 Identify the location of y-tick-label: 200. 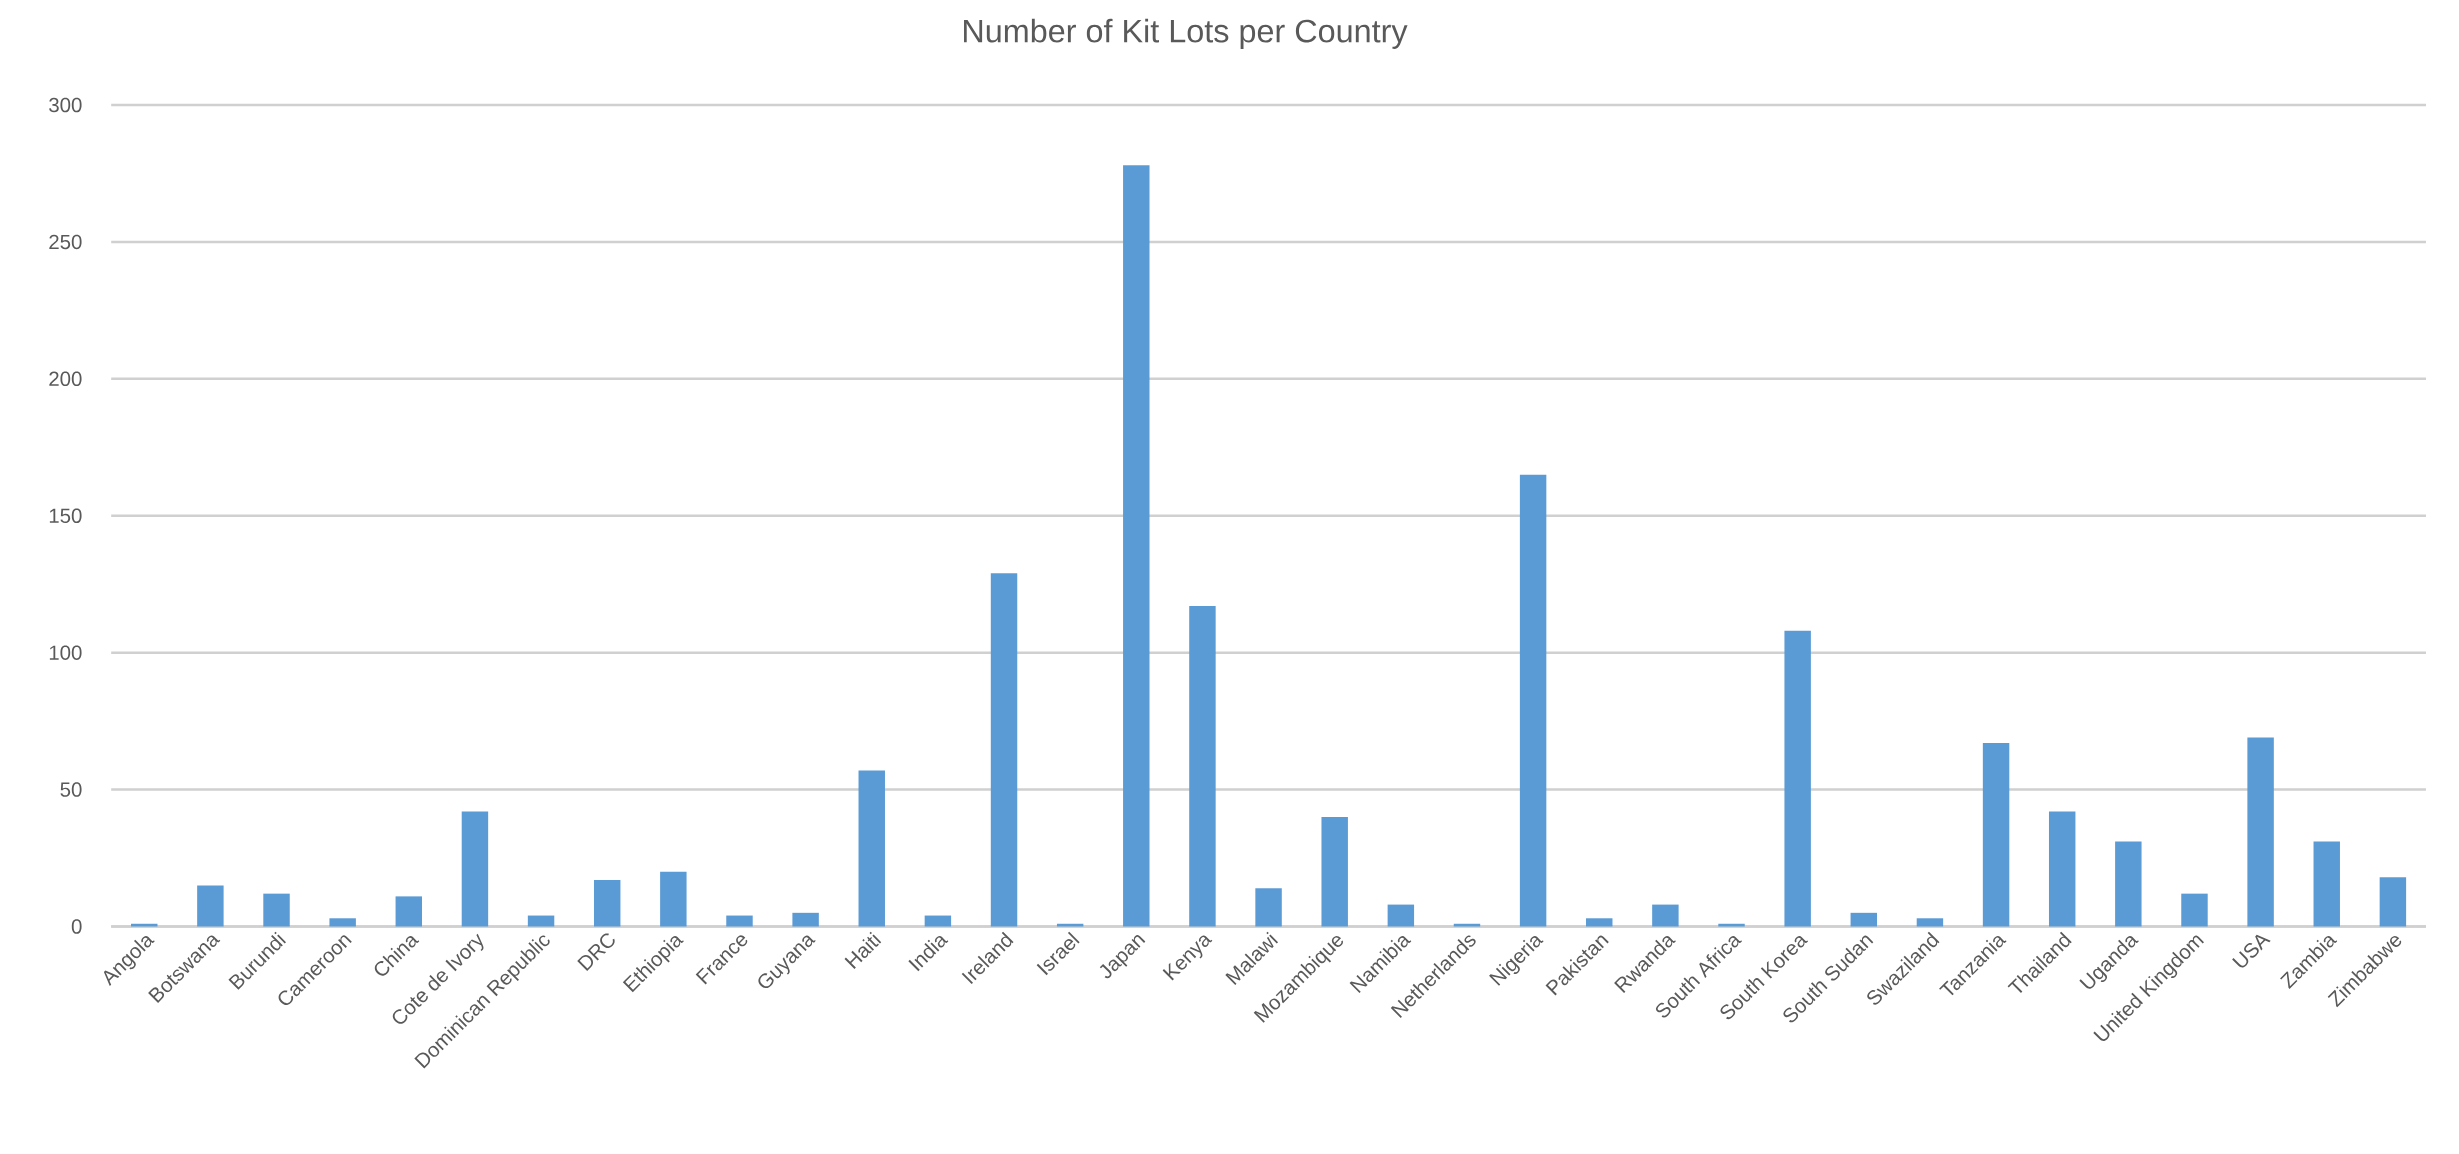
(65, 379).